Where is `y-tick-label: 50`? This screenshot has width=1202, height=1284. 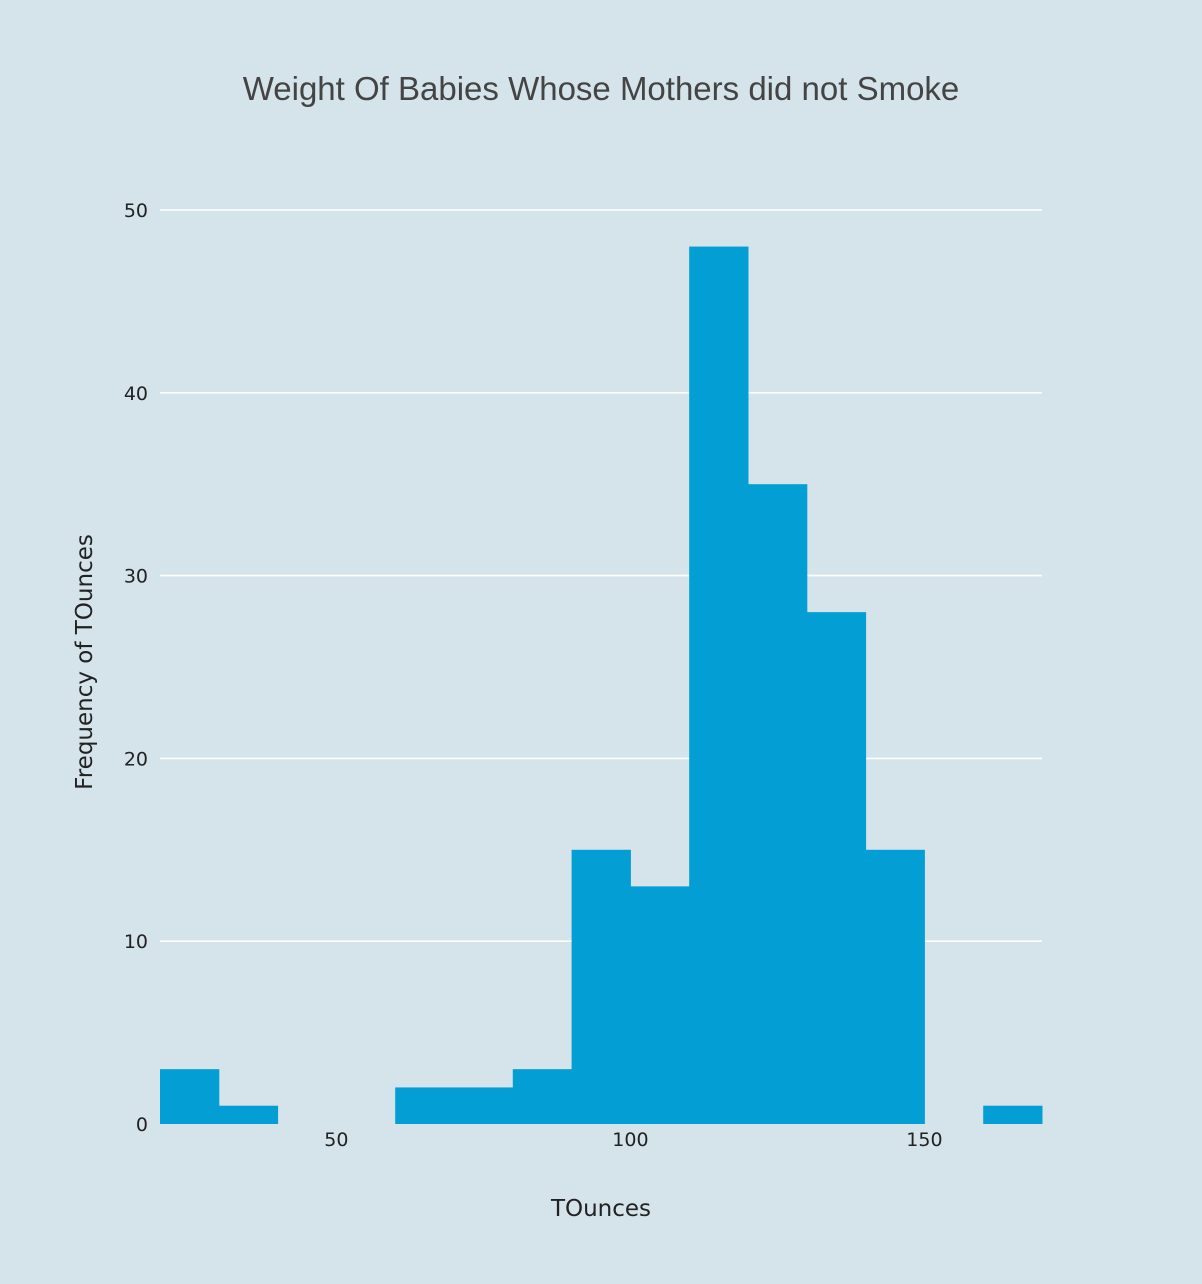 y-tick-label: 50 is located at coordinates (136, 211).